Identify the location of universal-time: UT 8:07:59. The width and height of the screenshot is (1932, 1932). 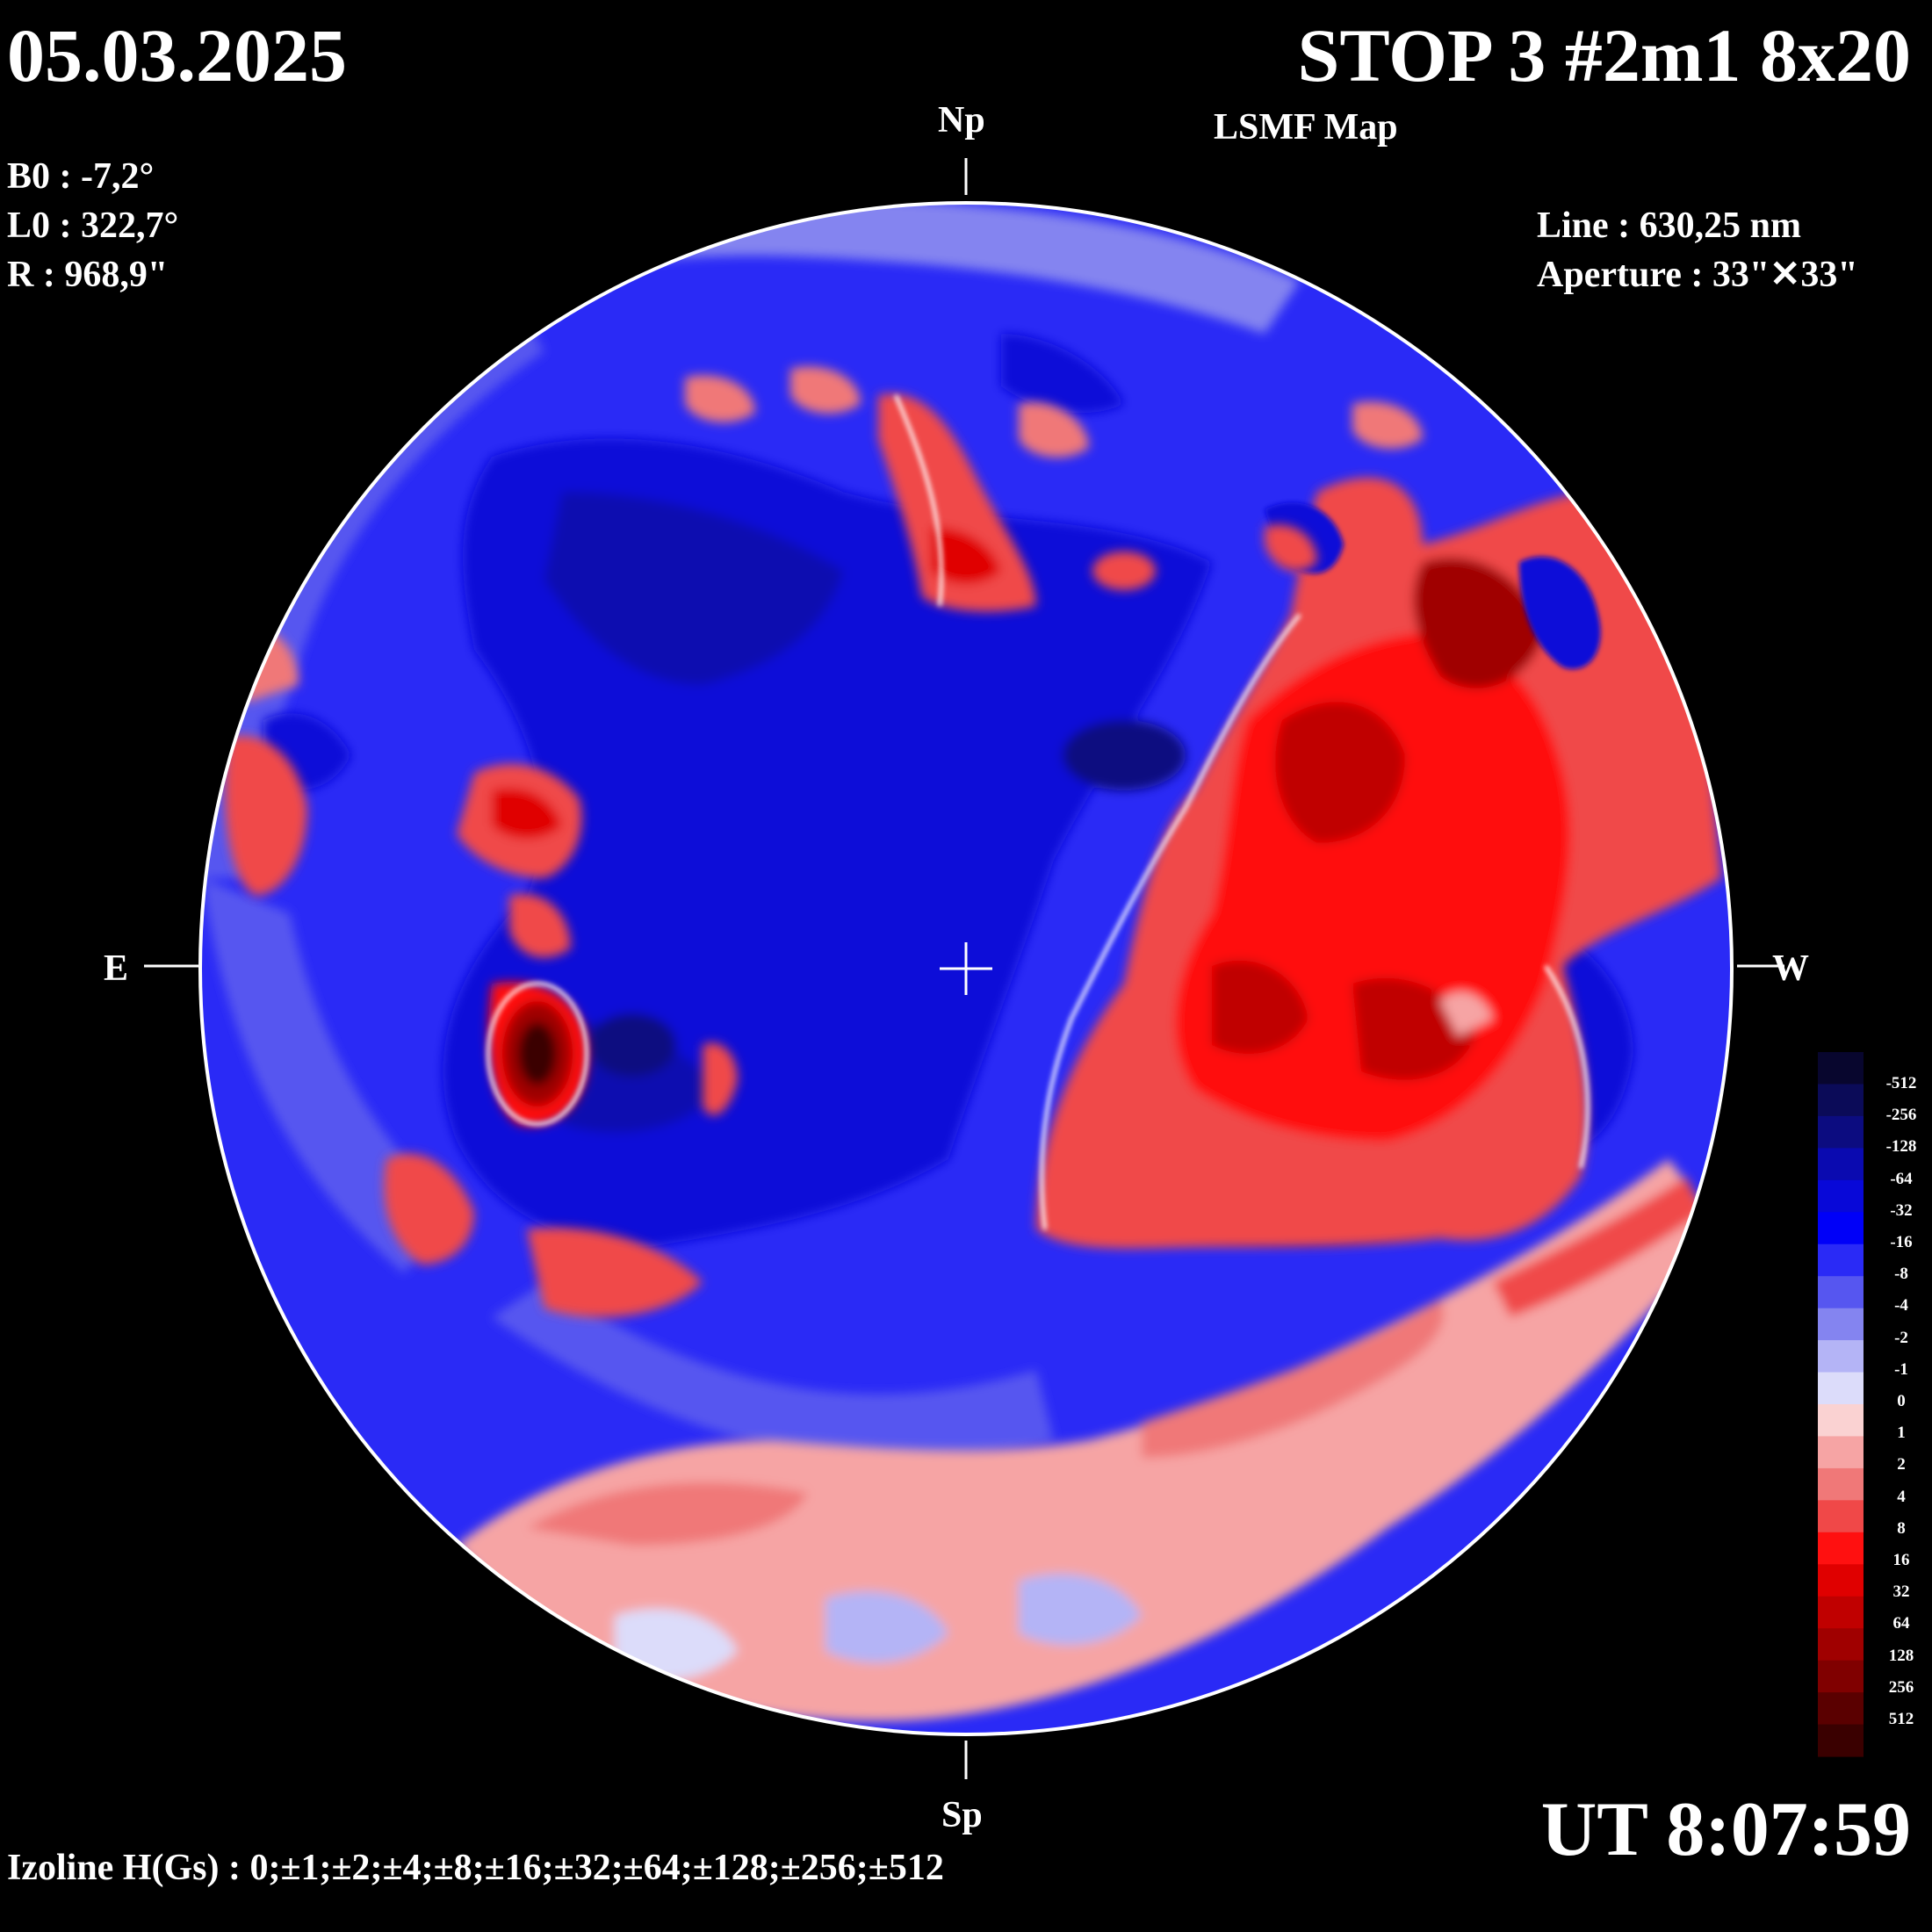
(1725, 1829).